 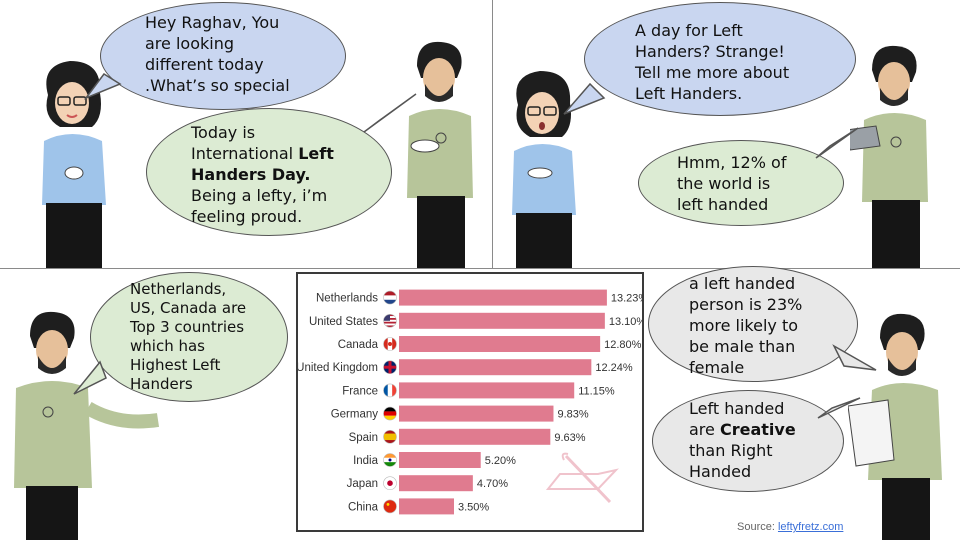 What do you see at coordinates (347, 299) in the screenshot?
I see `category-label: Netherlands` at bounding box center [347, 299].